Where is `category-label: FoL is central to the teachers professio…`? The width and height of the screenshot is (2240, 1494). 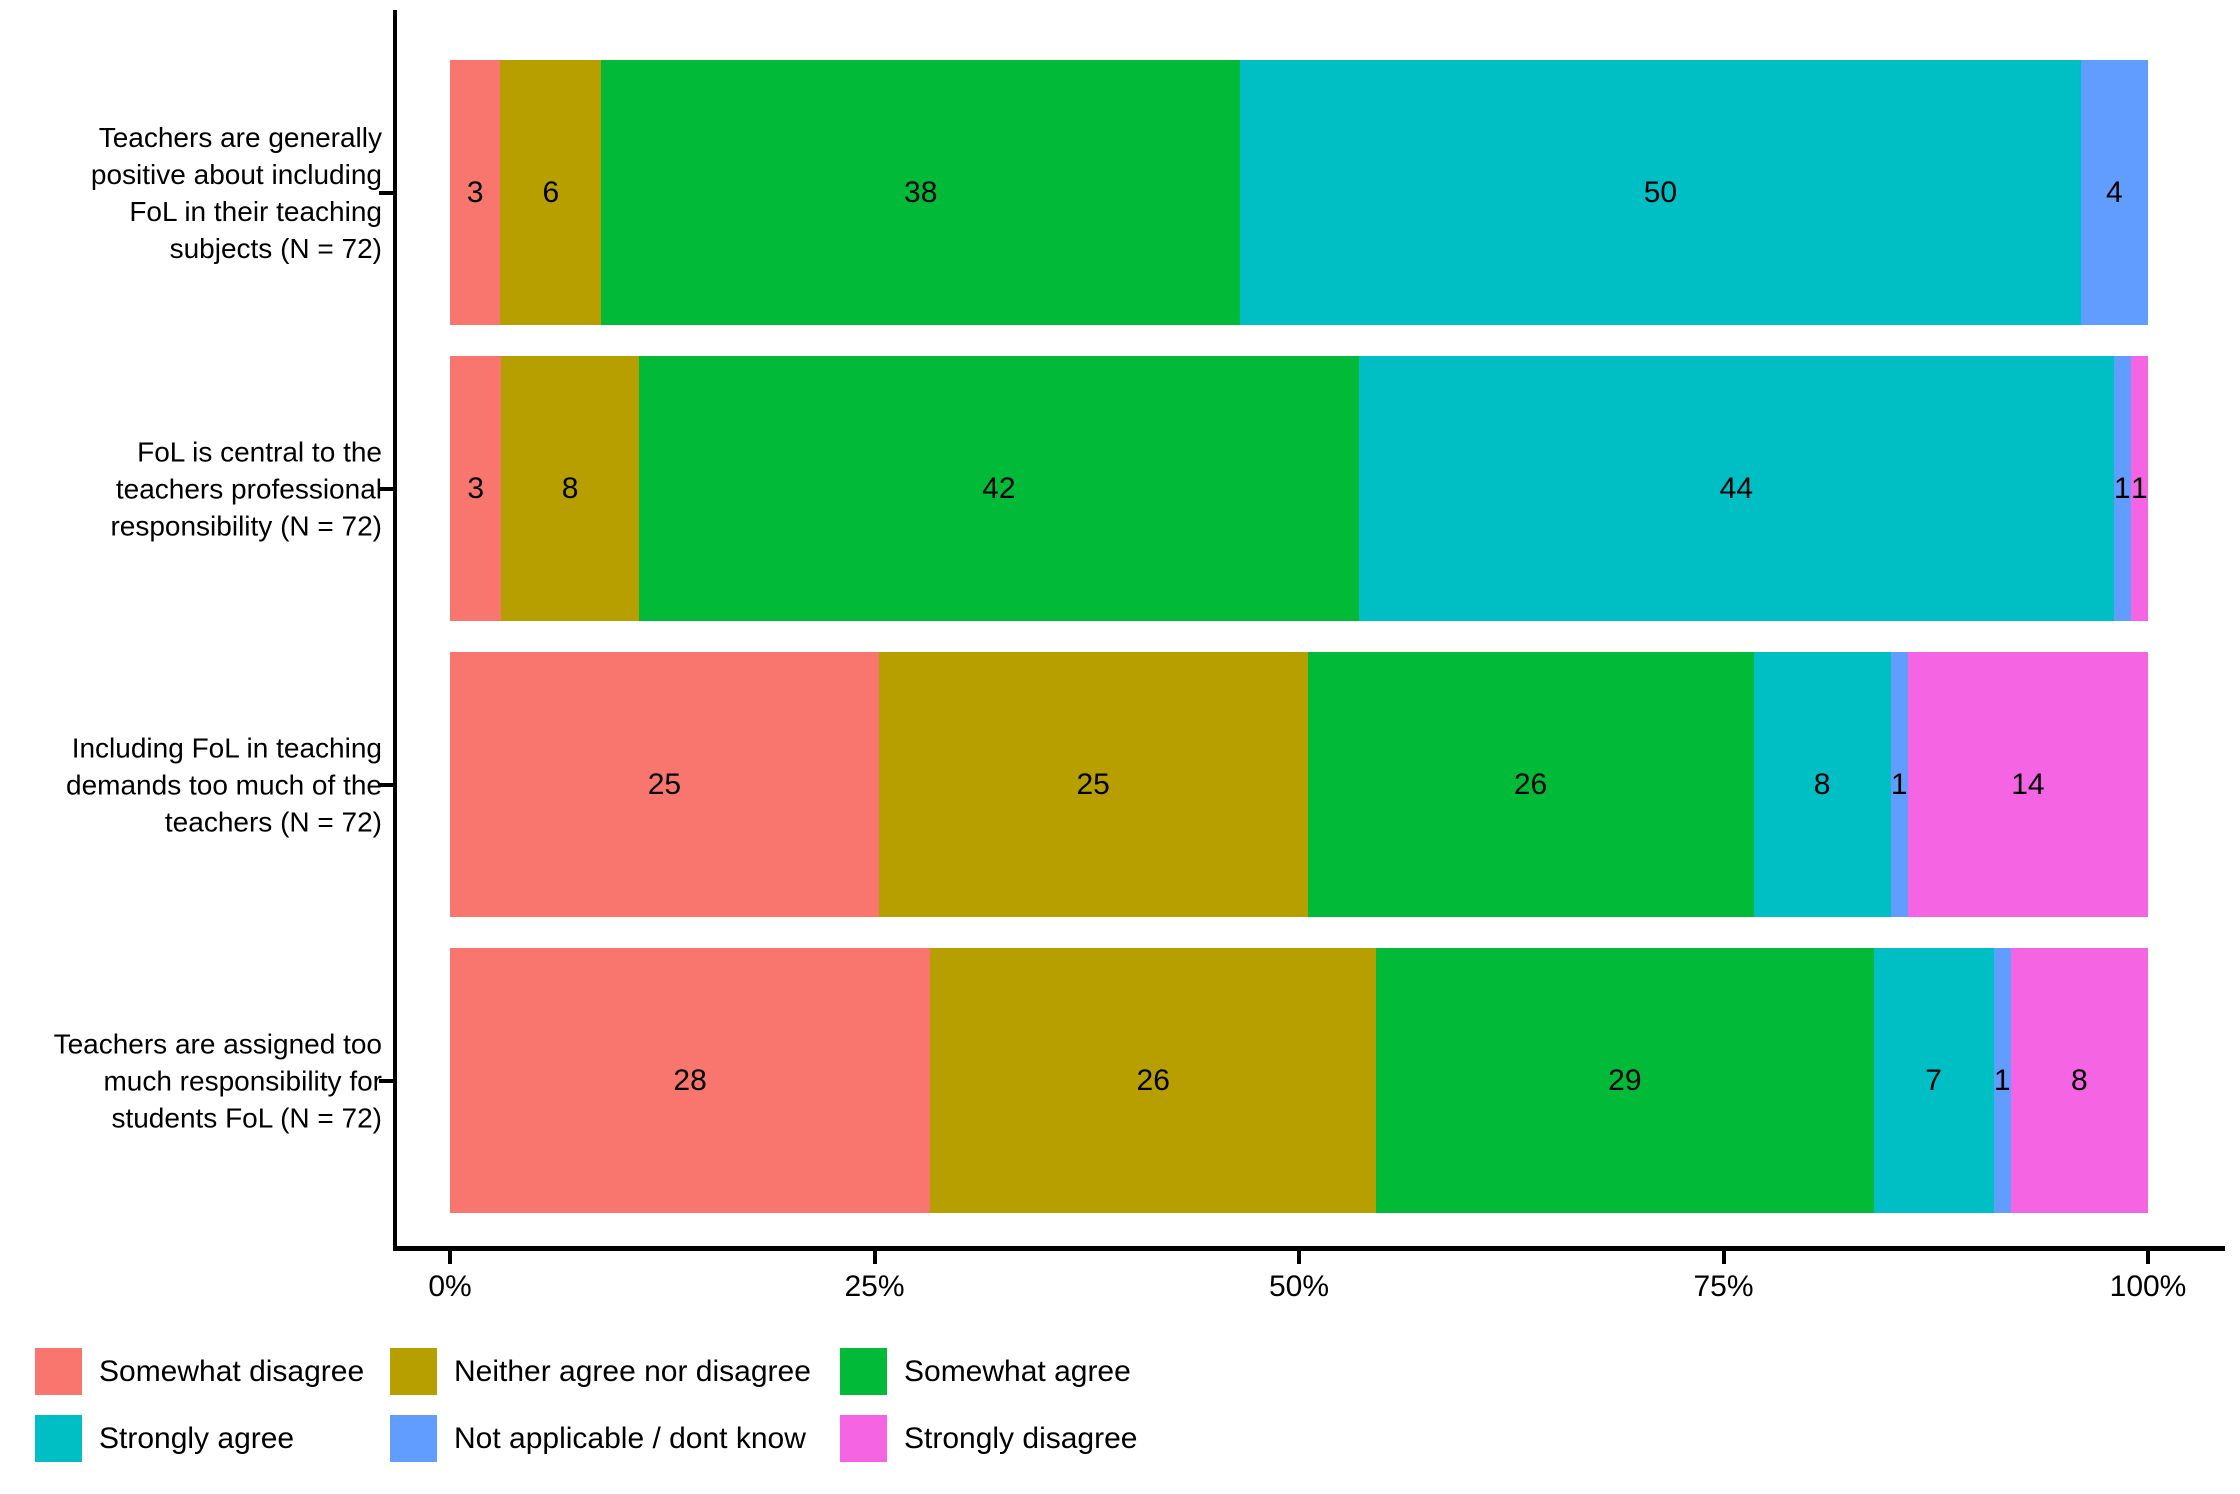 category-label: FoL is central to the teachers professio… is located at coordinates (246, 488).